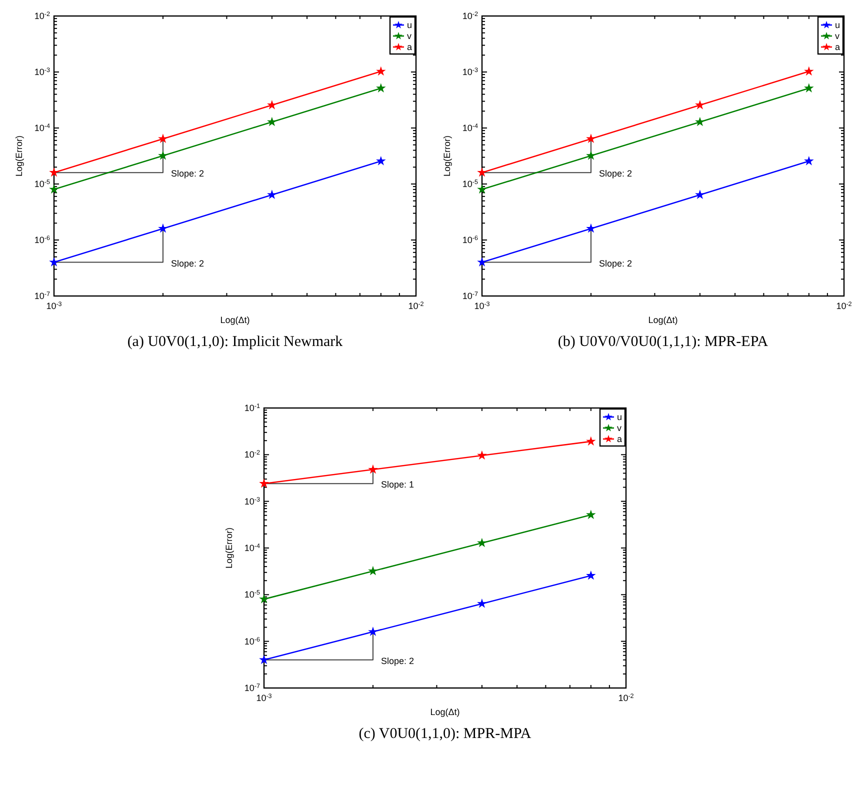 The height and width of the screenshot is (785, 864). Describe the element at coordinates (252, 407) in the screenshot. I see `y-tick-label: 10$^{-1}$` at that location.